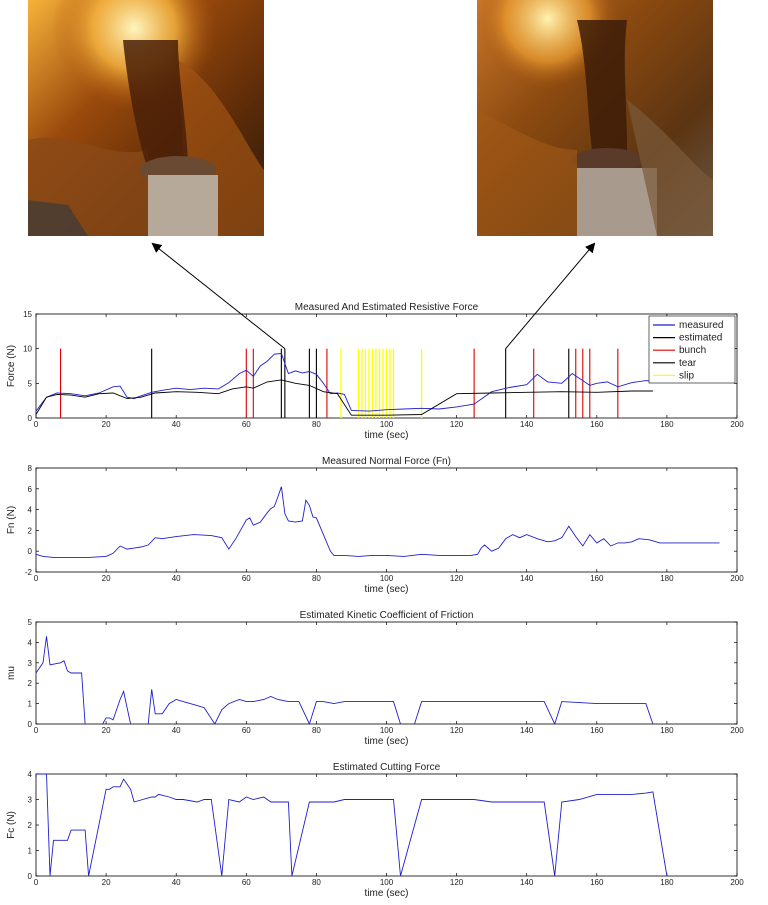  Describe the element at coordinates (387, 307) in the screenshot. I see `chart-title: Measured And Estimated Resistive Force` at that location.